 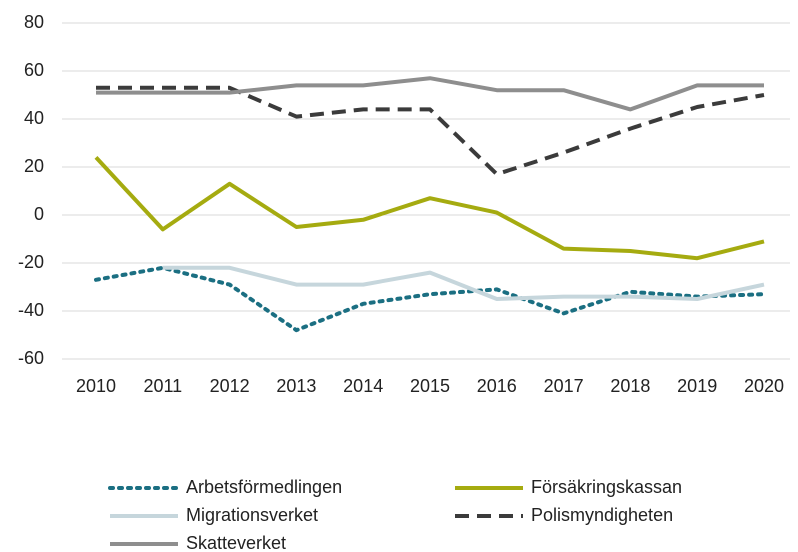 I want to click on x-tick-label: 2015, so click(x=430, y=386).